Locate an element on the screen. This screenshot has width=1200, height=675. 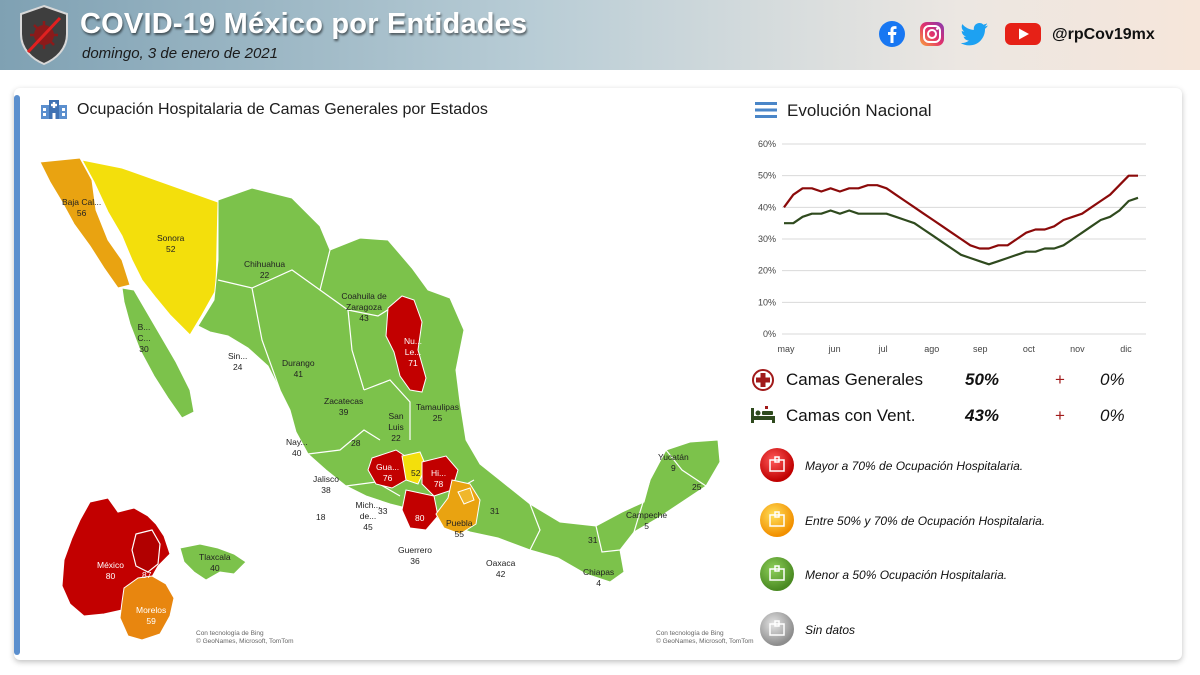
state-label: Puebla 55 is located at coordinates (459, 528).